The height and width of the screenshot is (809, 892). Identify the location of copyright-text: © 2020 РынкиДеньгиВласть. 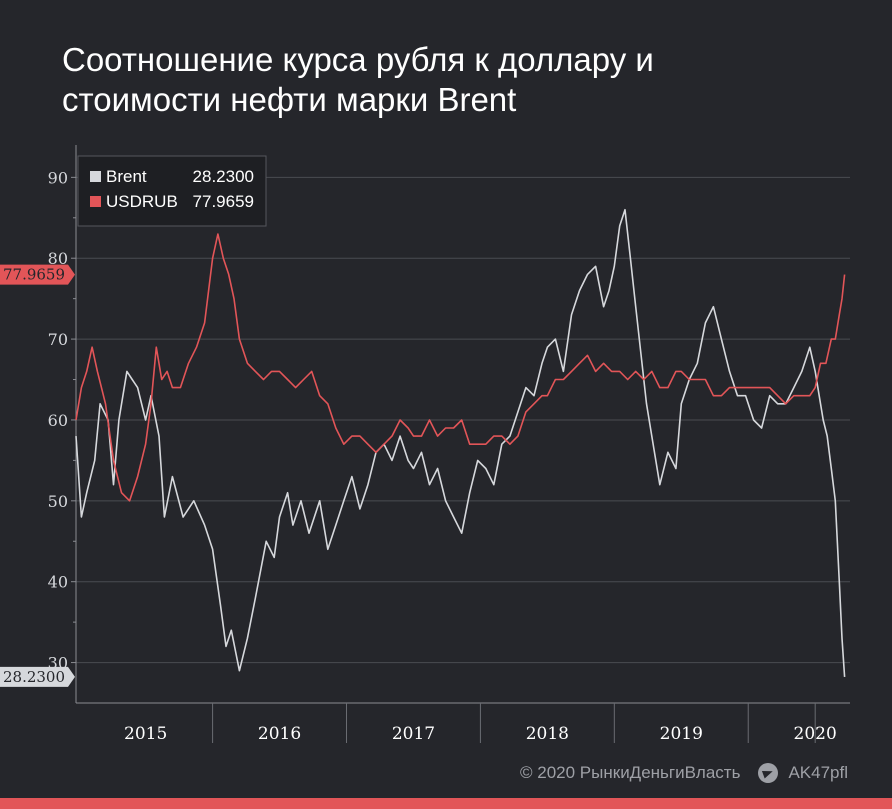
(630, 772).